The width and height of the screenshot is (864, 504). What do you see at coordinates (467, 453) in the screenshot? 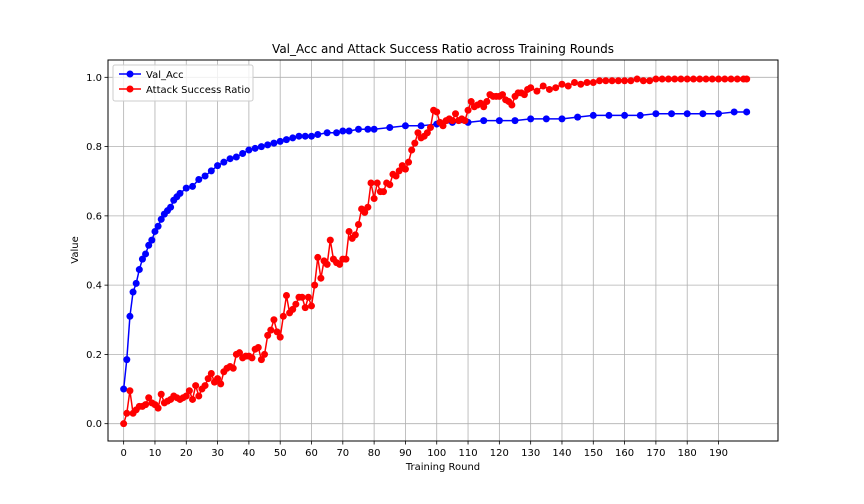
I see `x-tick-label: 110` at bounding box center [467, 453].